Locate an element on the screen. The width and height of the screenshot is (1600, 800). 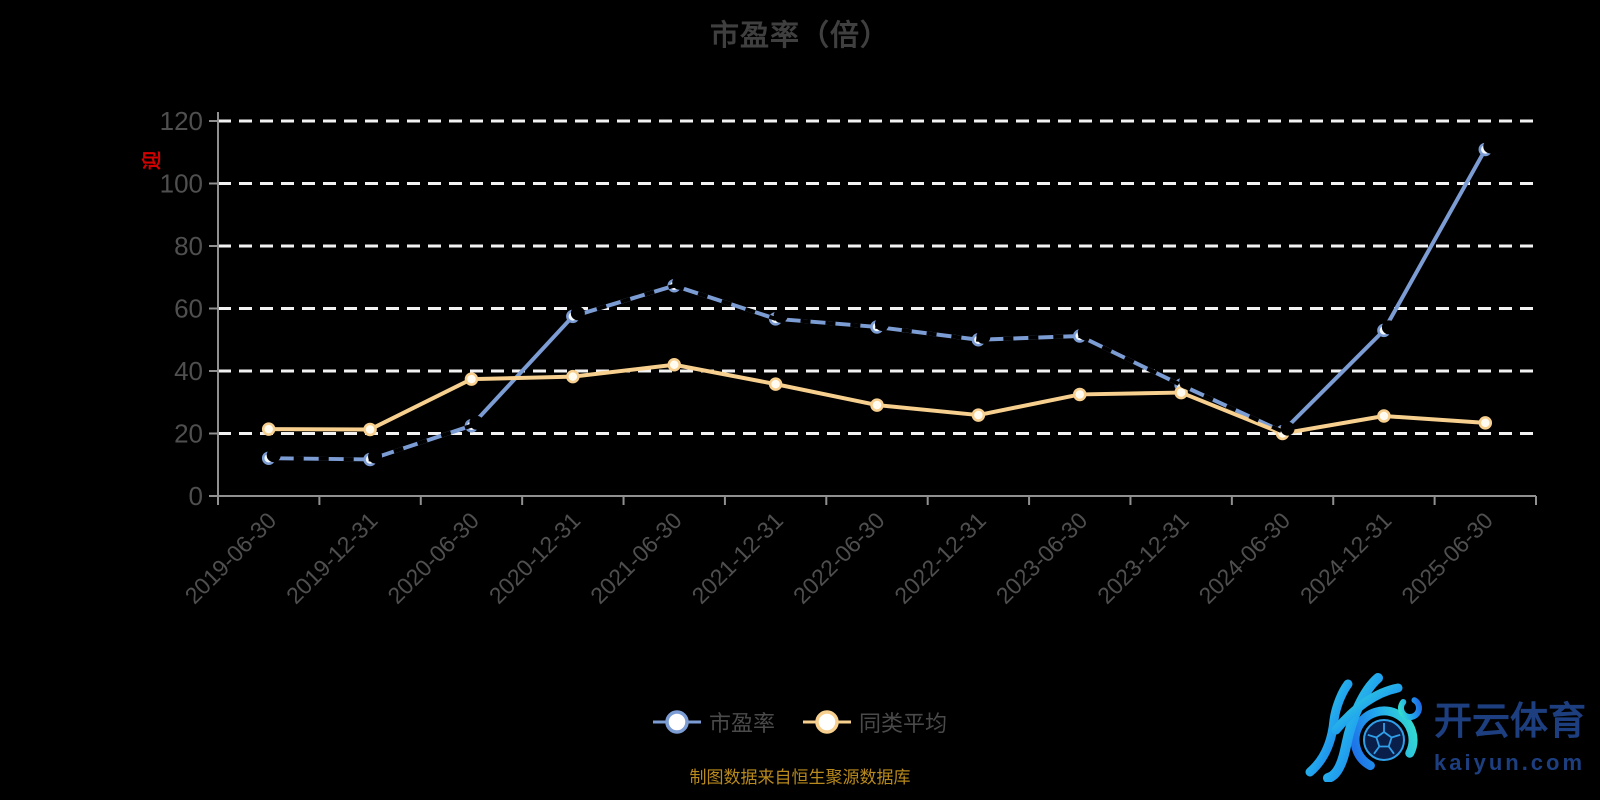
peer-average-legend-marker-icon is located at coordinates (827, 722).